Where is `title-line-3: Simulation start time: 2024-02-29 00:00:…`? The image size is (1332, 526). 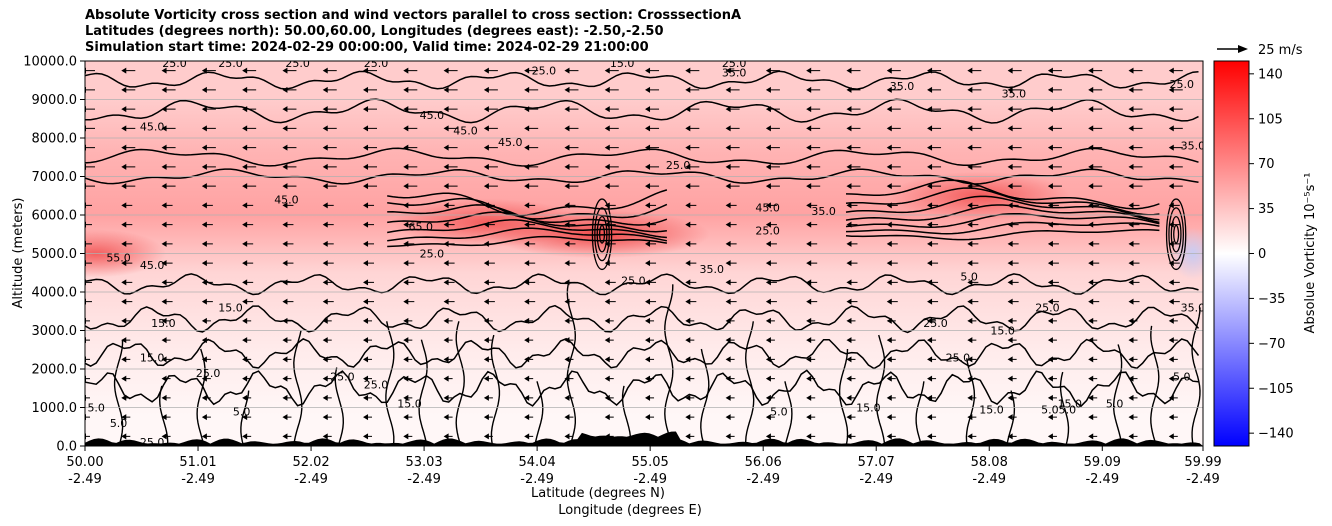 title-line-3: Simulation start time: 2024-02-29 00:00:… is located at coordinates (367, 47).